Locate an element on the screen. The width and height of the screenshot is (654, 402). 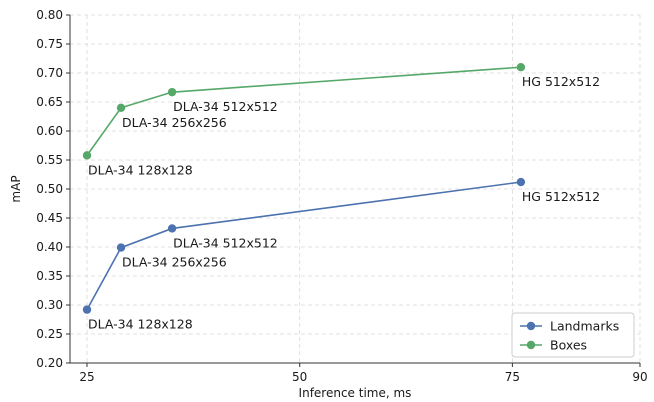
y-axis-label: mAP is located at coordinates (16, 188).